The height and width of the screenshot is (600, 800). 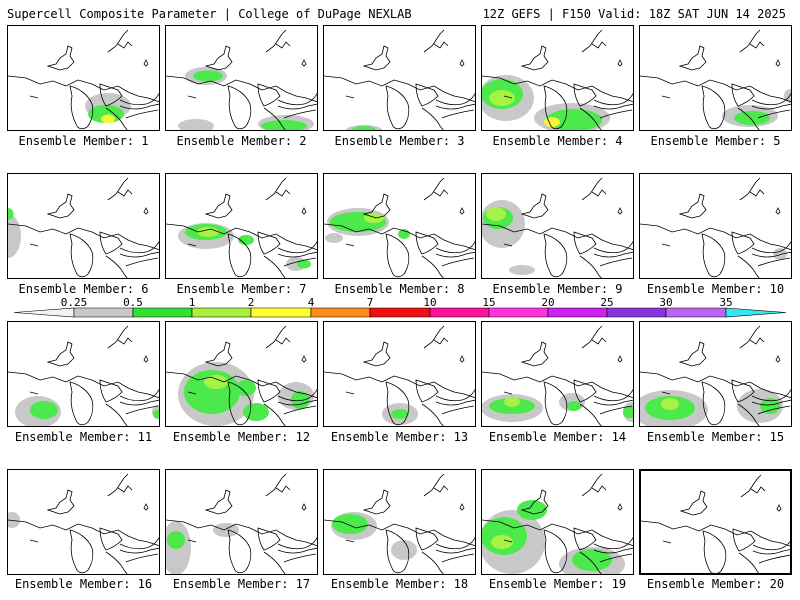 I want to click on colorbar-high-arrow, so click(x=756, y=312).